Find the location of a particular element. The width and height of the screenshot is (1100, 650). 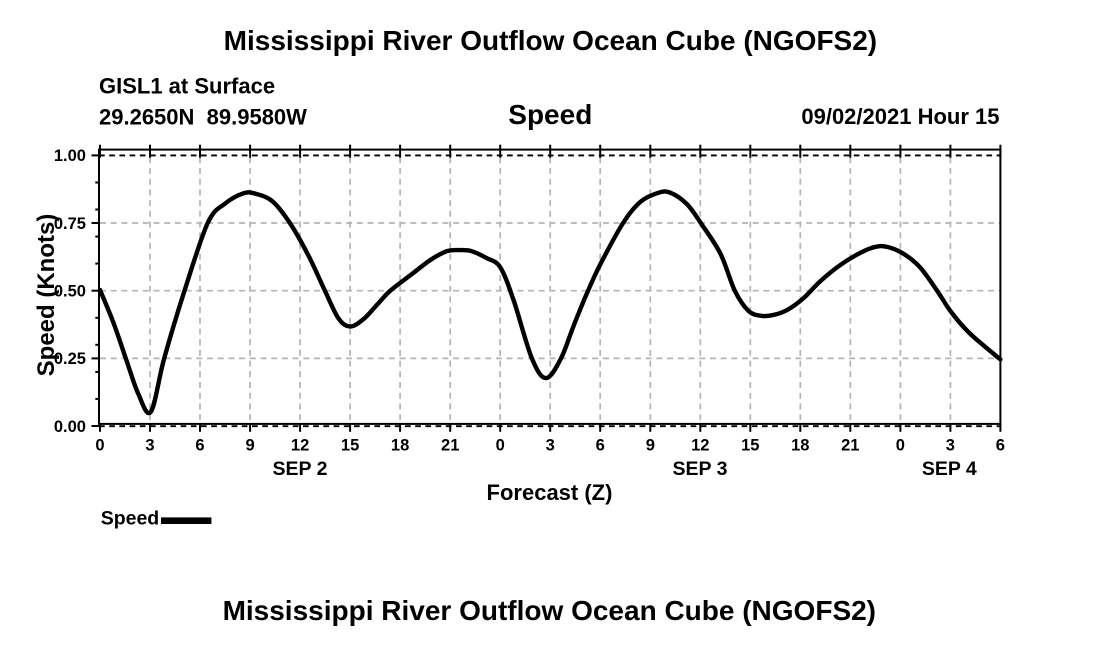

svg-text: 0.75 is located at coordinates (70, 224).